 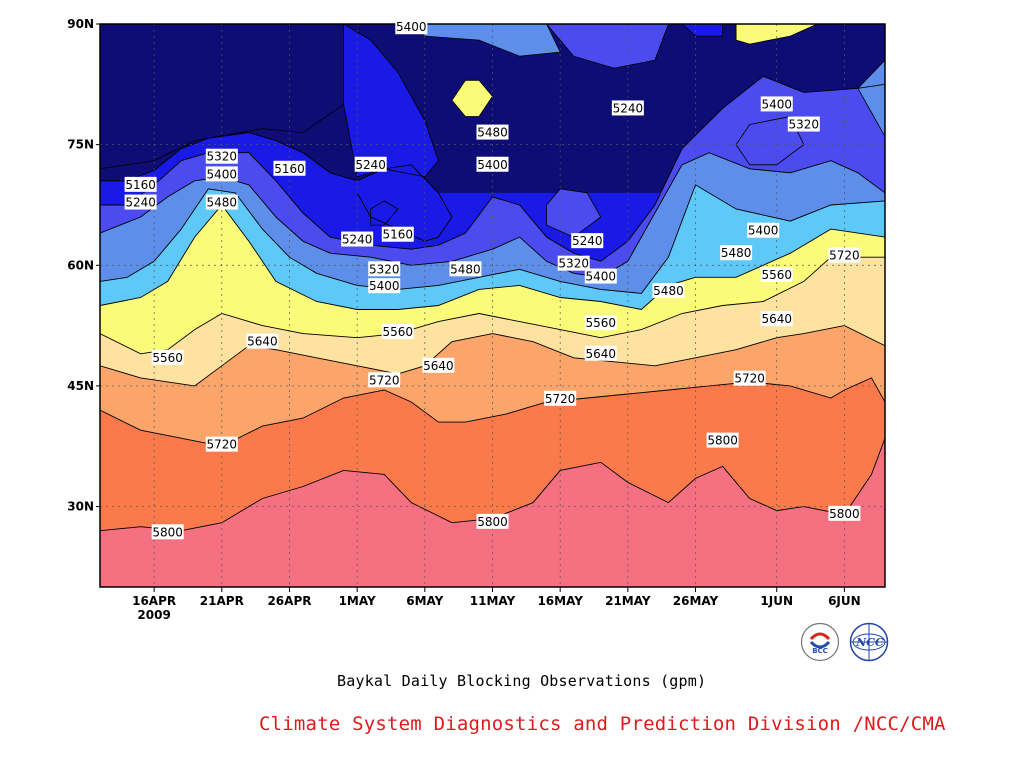 I want to click on x-tick-label: 6MAY, so click(x=424, y=601).